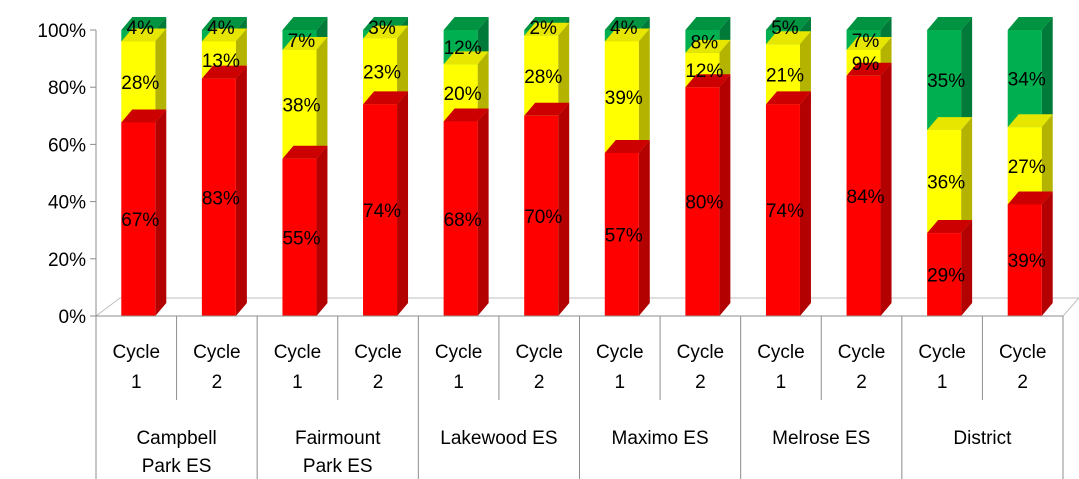 Image resolution: width=1079 pixels, height=479 pixels. What do you see at coordinates (821, 438) in the screenshot?
I see `x-group-label: Melrose ES` at bounding box center [821, 438].